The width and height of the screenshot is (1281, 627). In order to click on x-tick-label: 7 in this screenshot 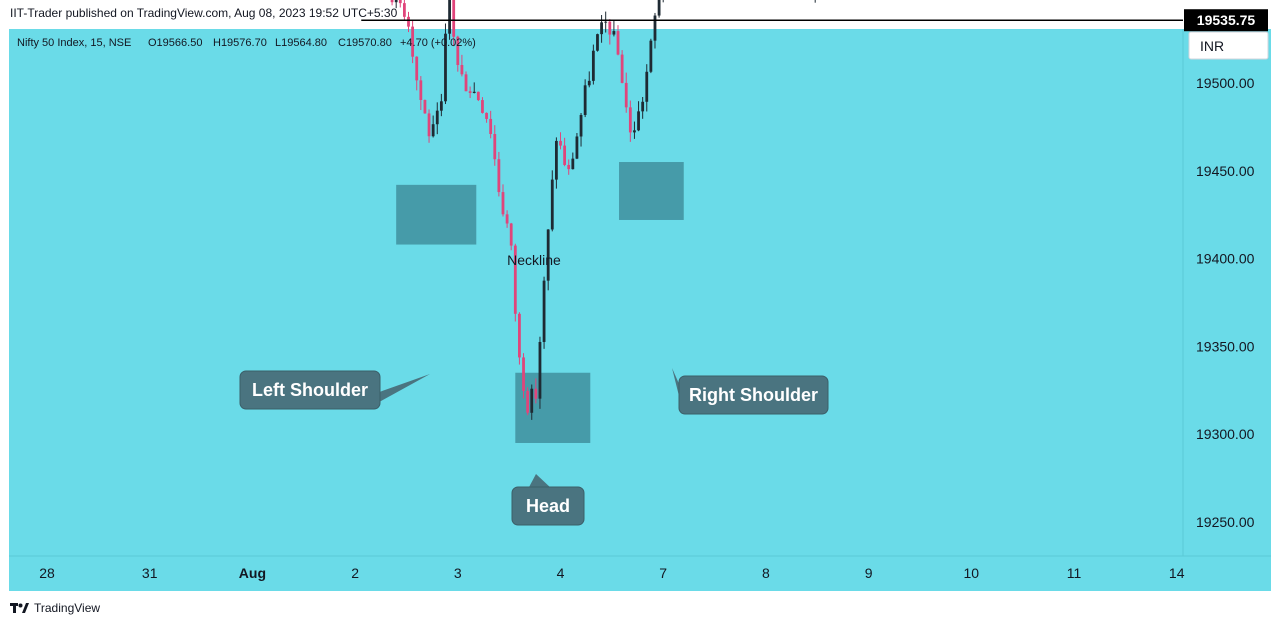, I will do `click(663, 573)`.